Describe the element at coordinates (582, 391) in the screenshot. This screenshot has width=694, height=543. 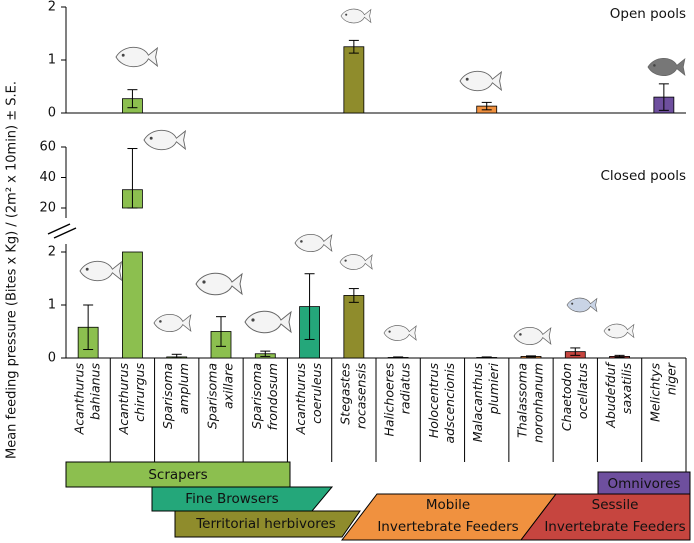
I see `category-label: ocellatus` at that location.